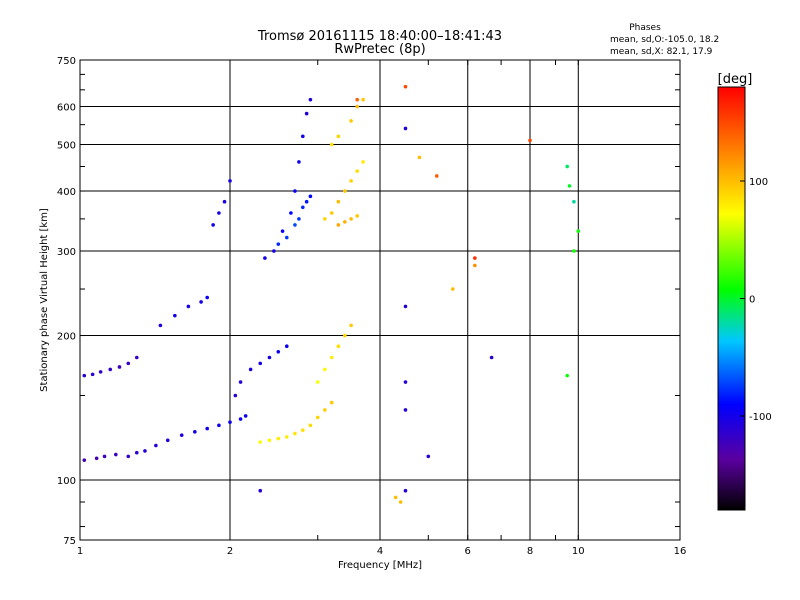 The height and width of the screenshot is (600, 800). I want to click on chart-title: Tromsø 20161115 18:40:00–18:41:43, so click(379, 36).